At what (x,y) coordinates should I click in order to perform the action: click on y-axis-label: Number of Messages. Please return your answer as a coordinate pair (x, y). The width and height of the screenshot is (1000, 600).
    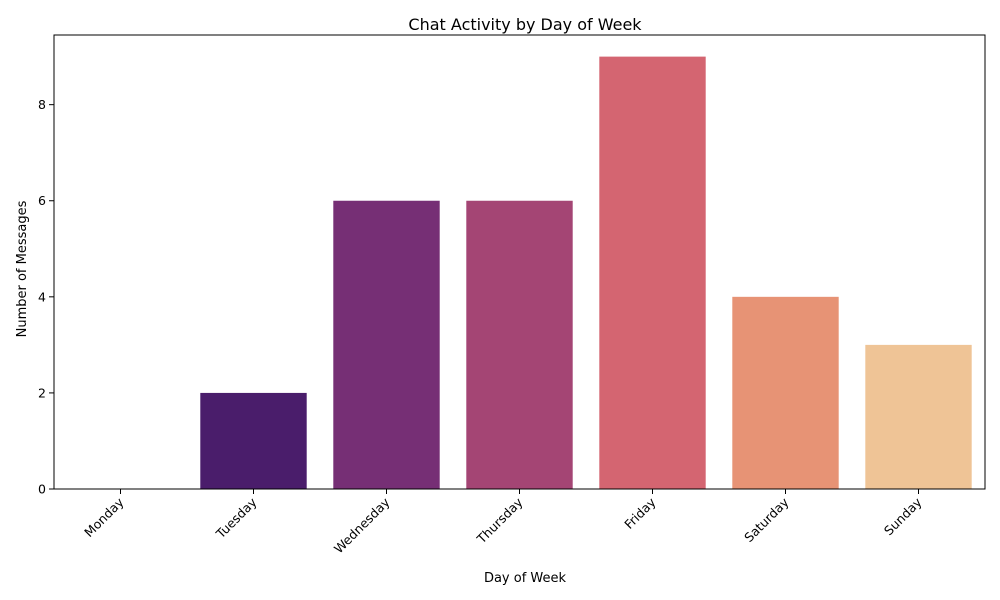
    Looking at the image, I should click on (22, 268).